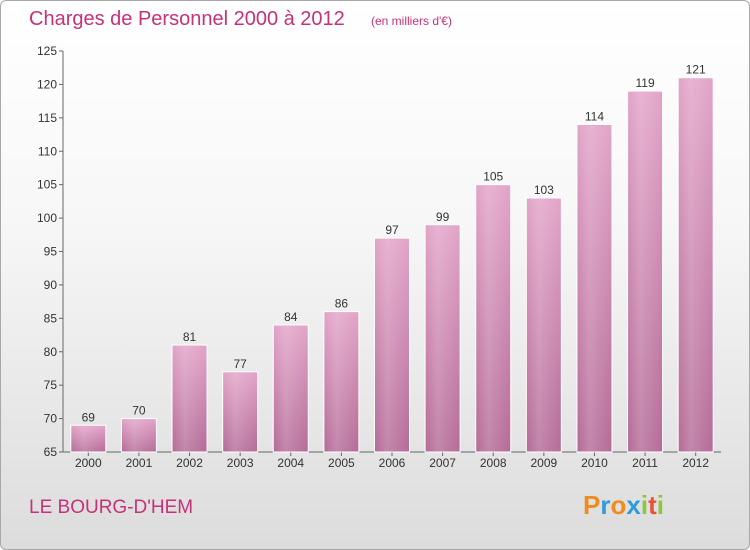 Image resolution: width=750 pixels, height=550 pixels. What do you see at coordinates (442, 463) in the screenshot?
I see `x-tick-label: 2007` at bounding box center [442, 463].